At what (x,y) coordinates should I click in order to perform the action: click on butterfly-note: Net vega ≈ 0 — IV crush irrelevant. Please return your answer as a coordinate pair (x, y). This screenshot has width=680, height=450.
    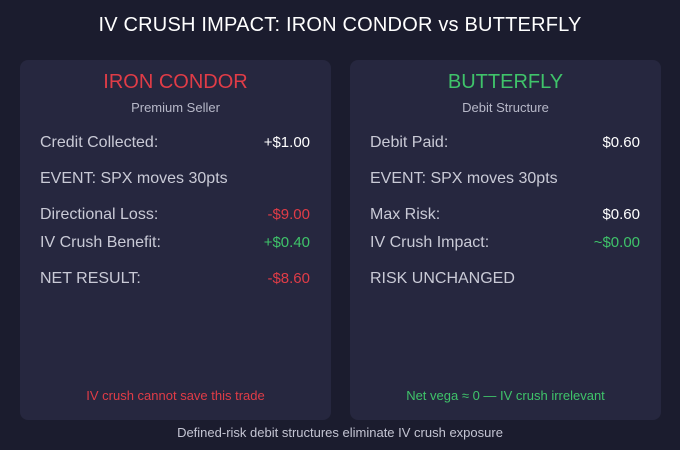
    Looking at the image, I should click on (505, 395).